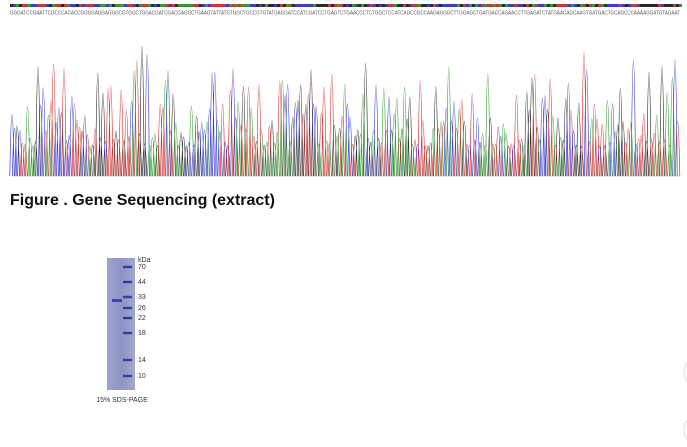  What do you see at coordinates (142, 297) in the screenshot?
I see `marker-label: 33` at bounding box center [142, 297].